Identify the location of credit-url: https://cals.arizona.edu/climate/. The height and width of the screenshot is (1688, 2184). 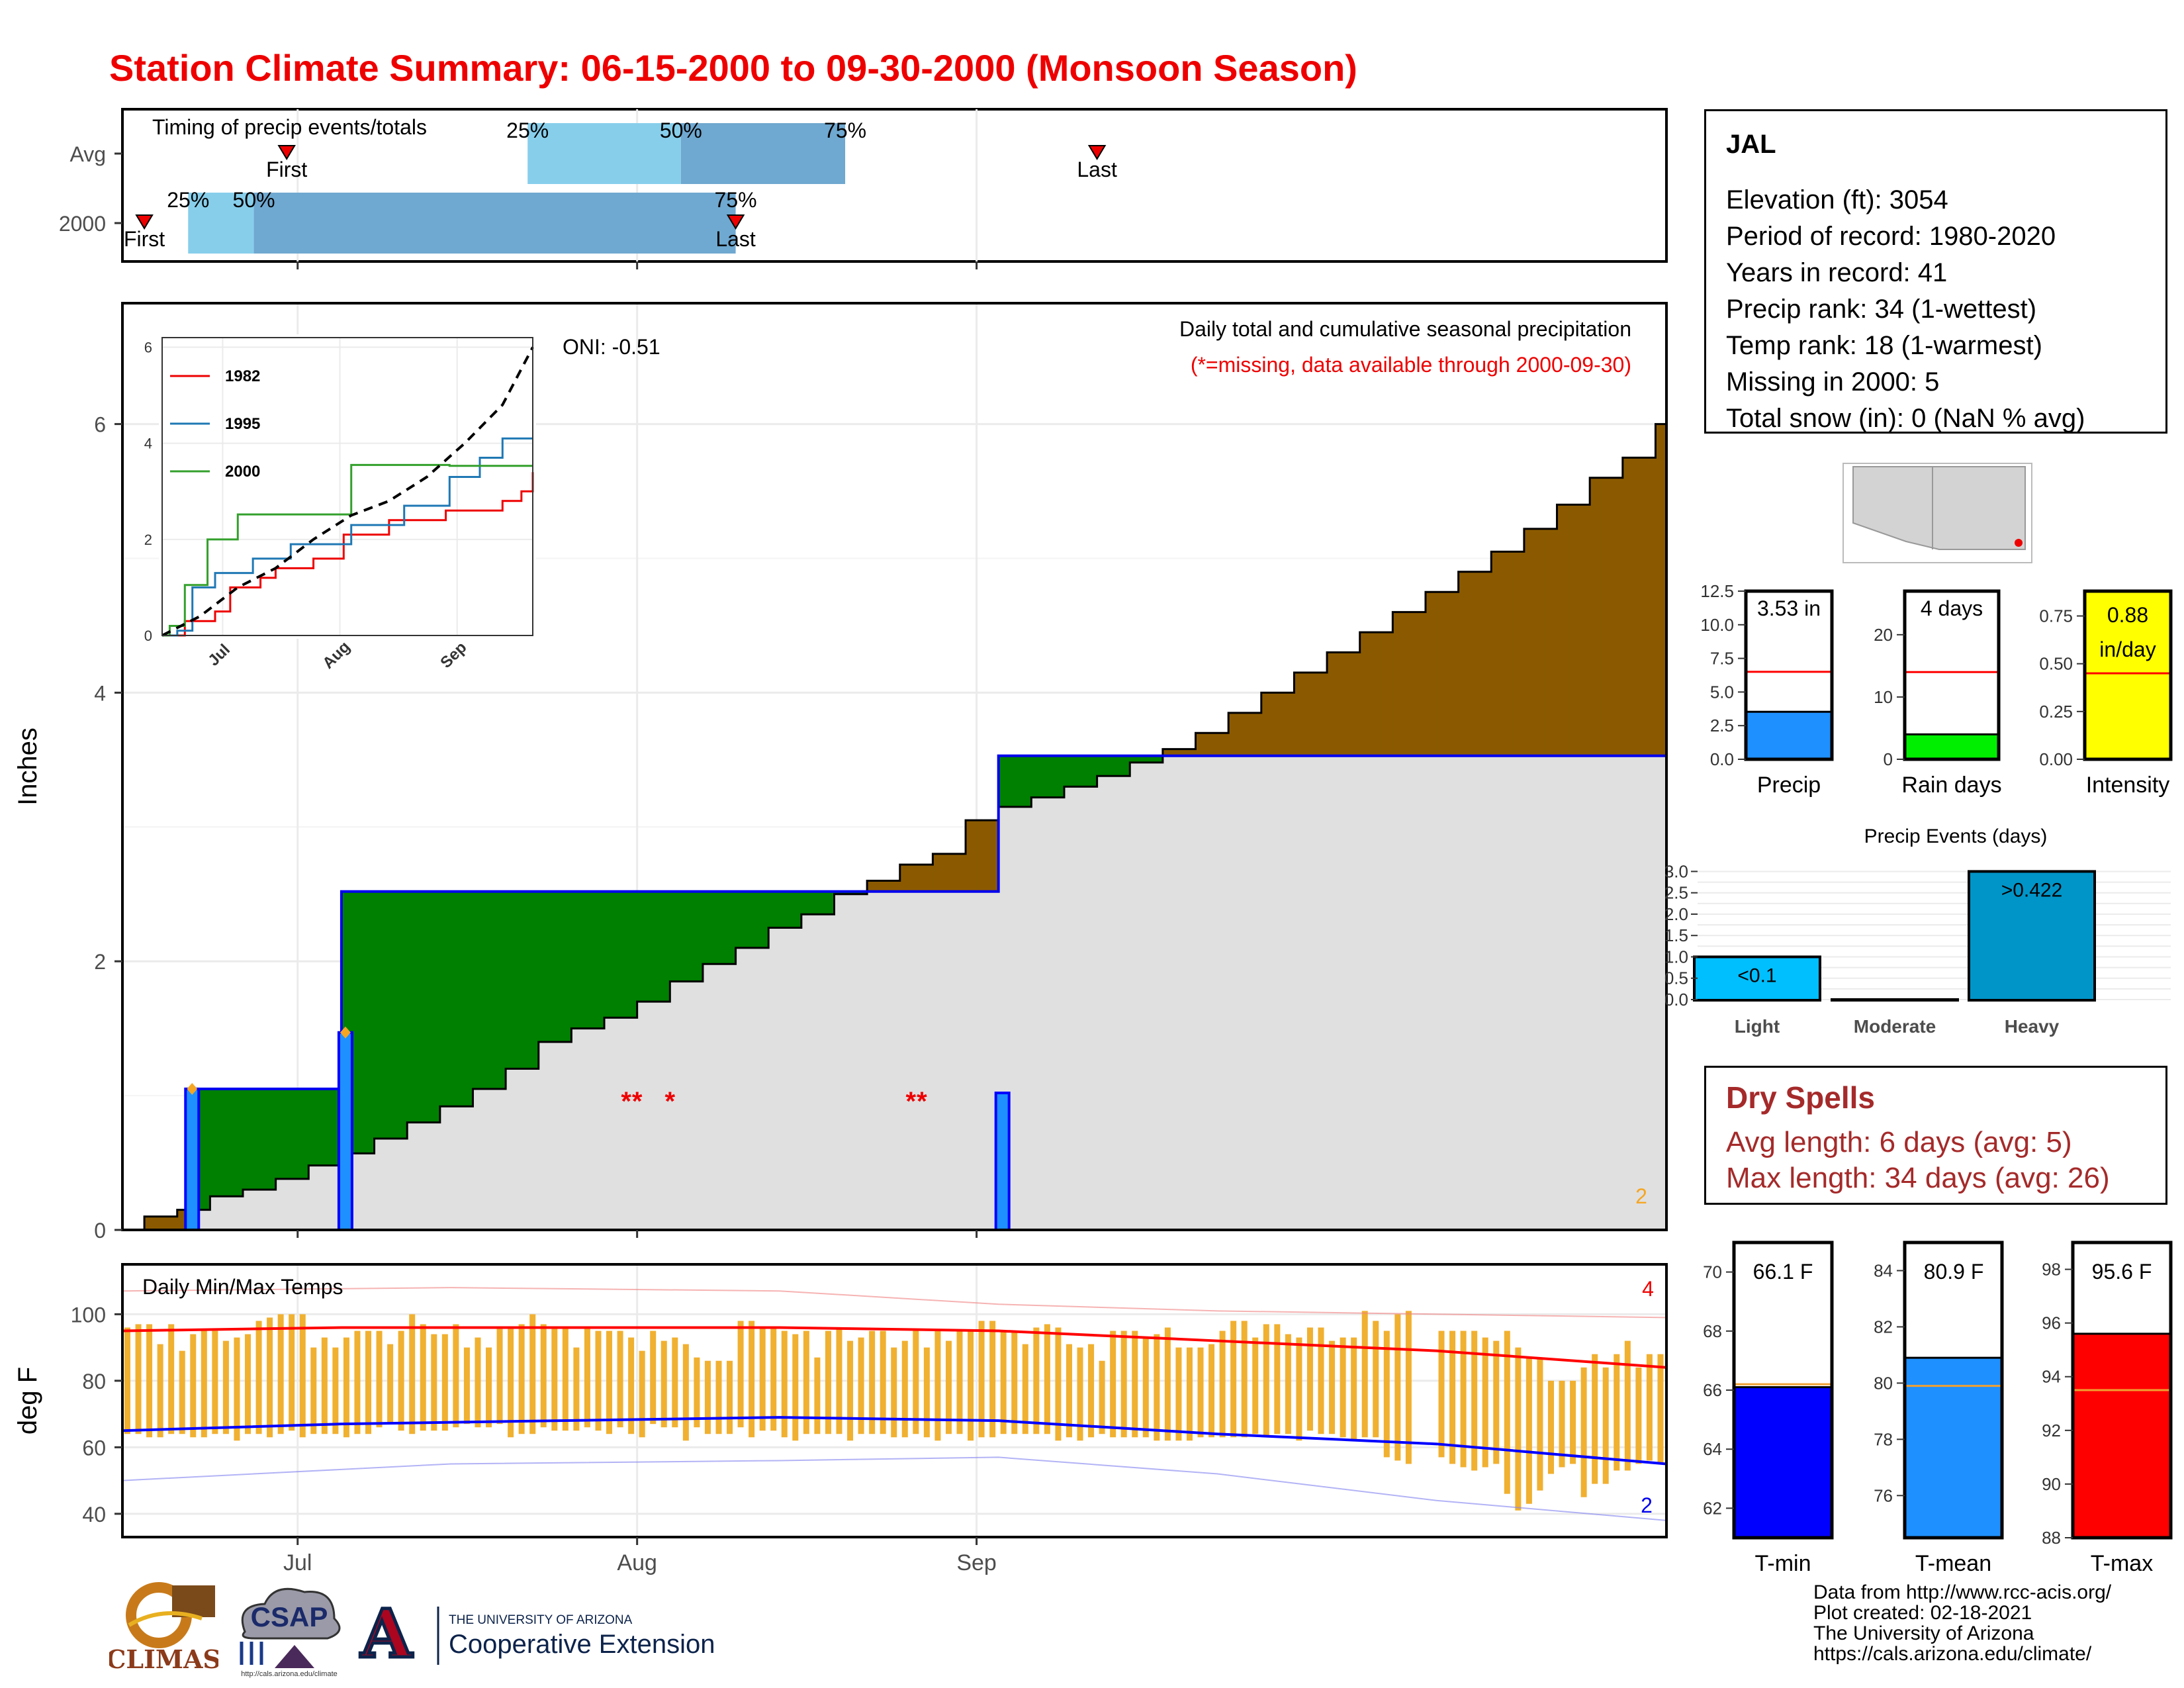
(1952, 1654).